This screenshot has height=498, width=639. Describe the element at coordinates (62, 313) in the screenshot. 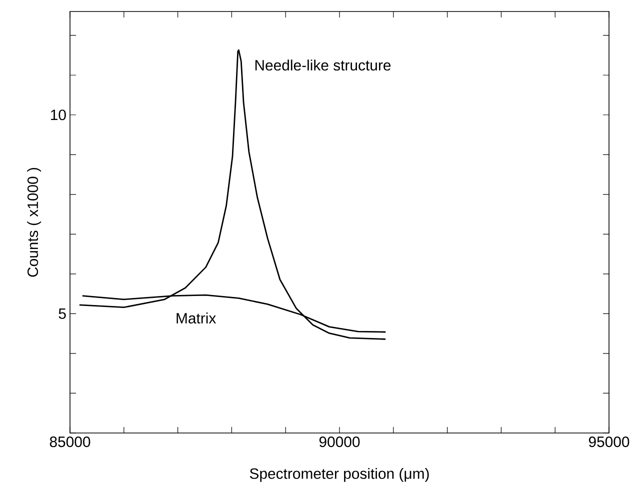

I see `y-tick-label: 5` at that location.